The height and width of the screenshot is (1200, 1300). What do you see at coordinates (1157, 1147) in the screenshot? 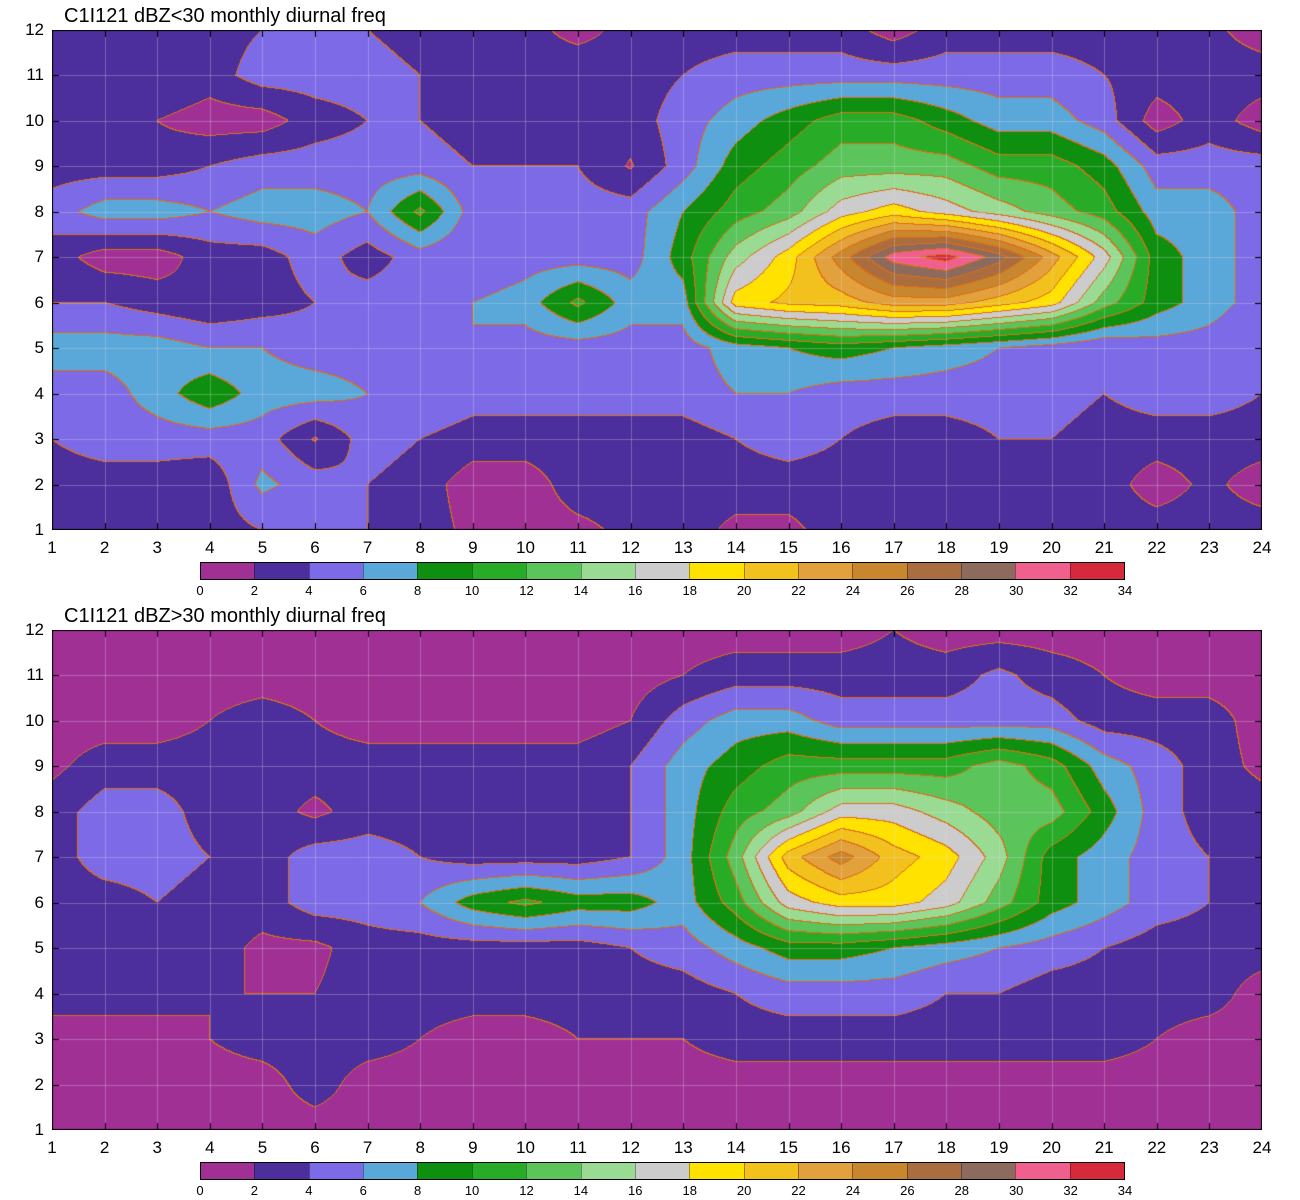
I see `x-tick-label: 22` at bounding box center [1157, 1147].